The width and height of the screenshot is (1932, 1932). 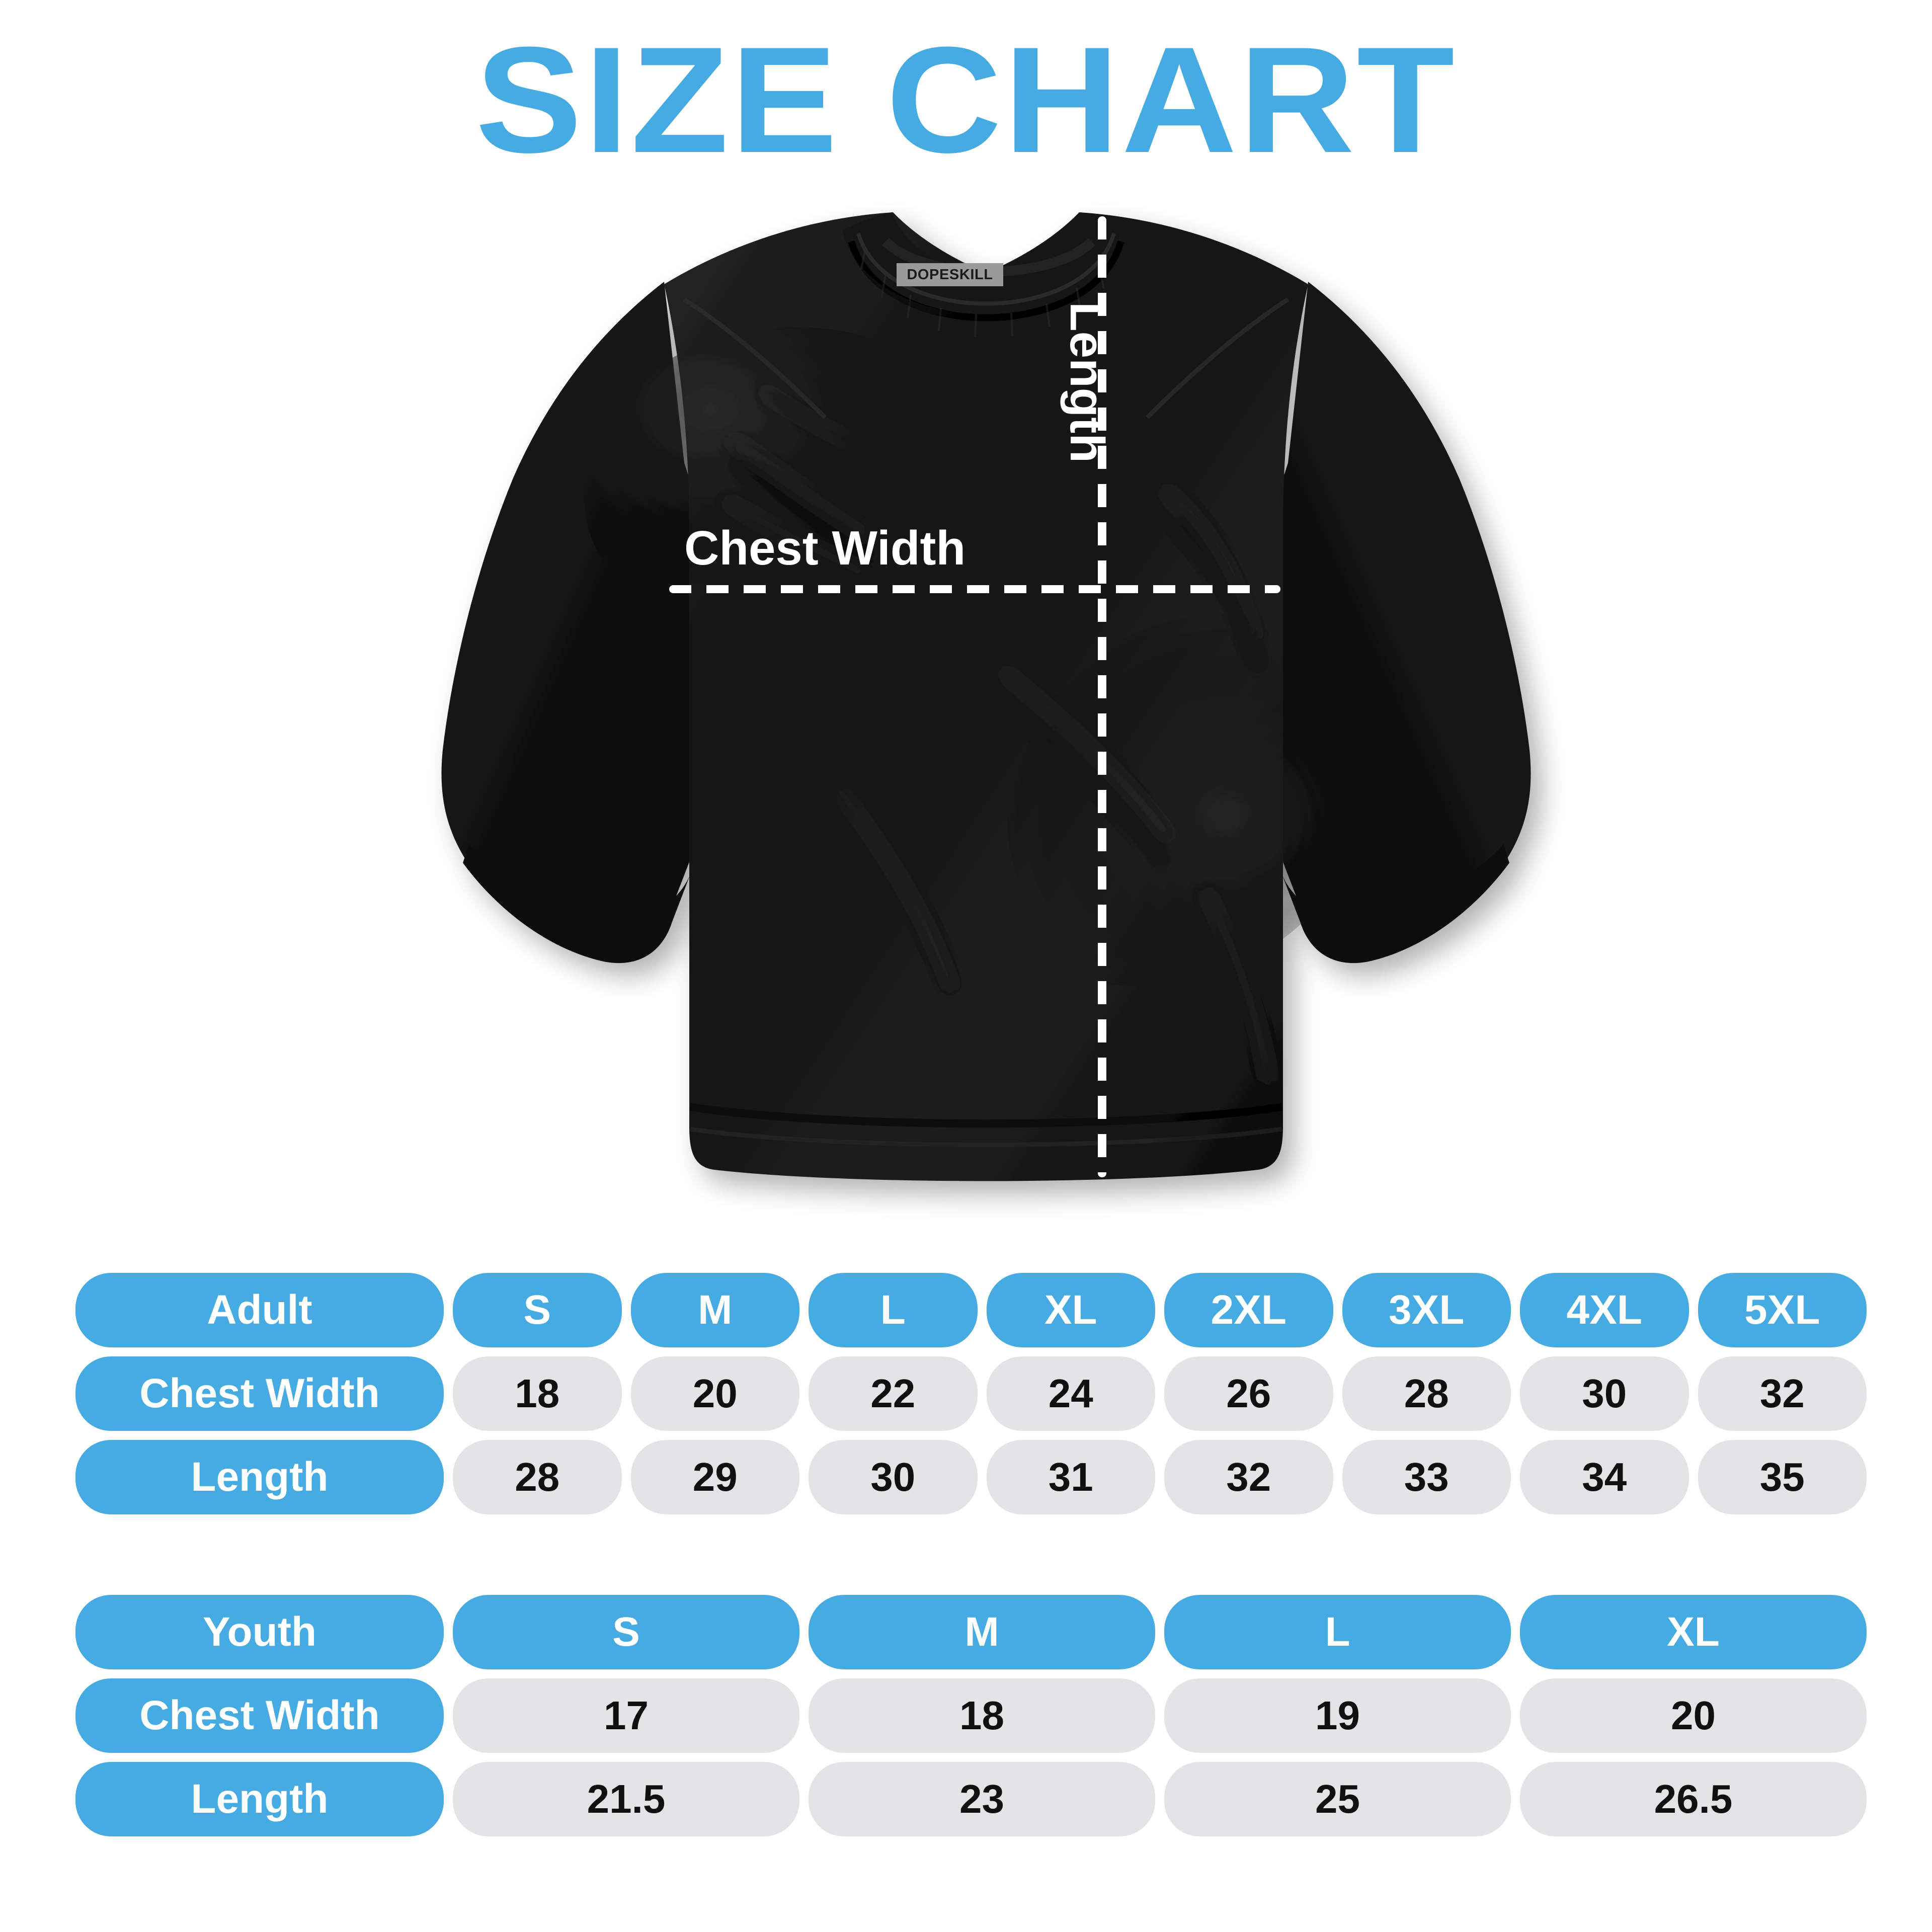 I want to click on adult-length-row: Length 28 29 30 31 32 33 34 35, so click(x=971, y=1477).